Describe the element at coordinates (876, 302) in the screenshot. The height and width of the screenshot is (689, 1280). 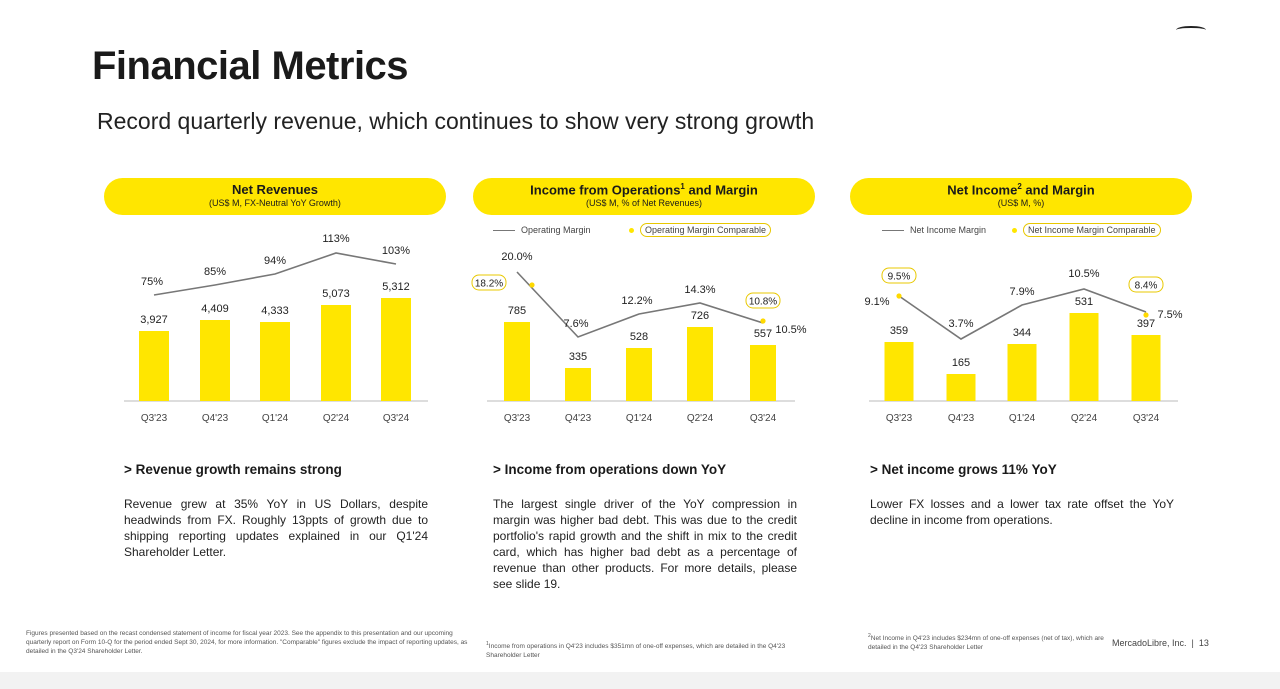
I see `line-value-label: 9.1%` at that location.